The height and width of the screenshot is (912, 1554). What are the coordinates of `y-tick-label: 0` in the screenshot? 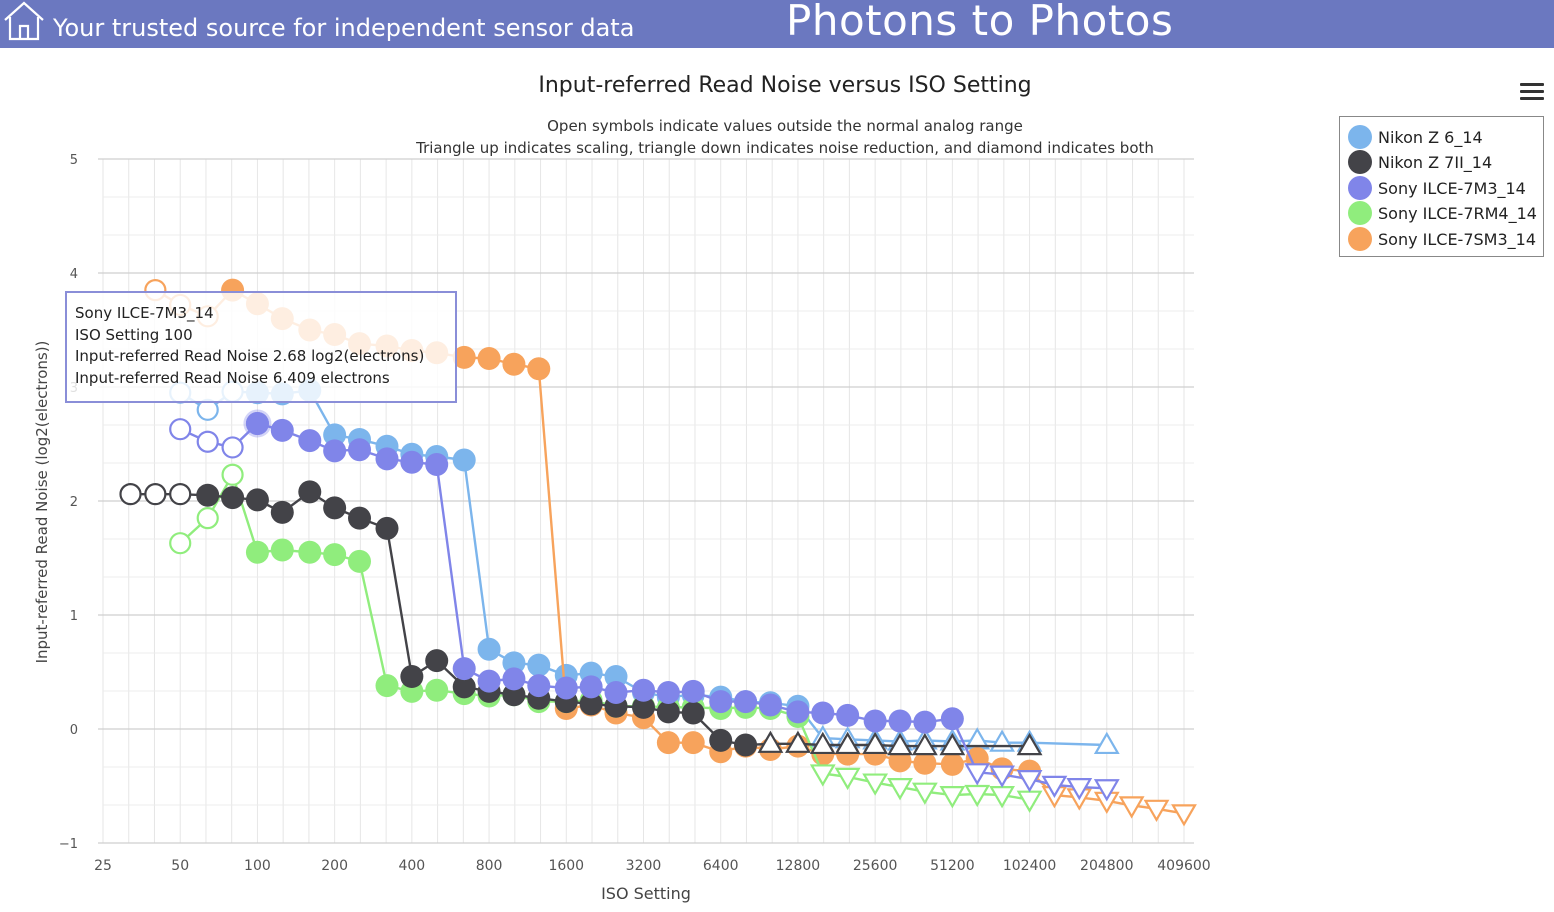 It's located at (74, 730).